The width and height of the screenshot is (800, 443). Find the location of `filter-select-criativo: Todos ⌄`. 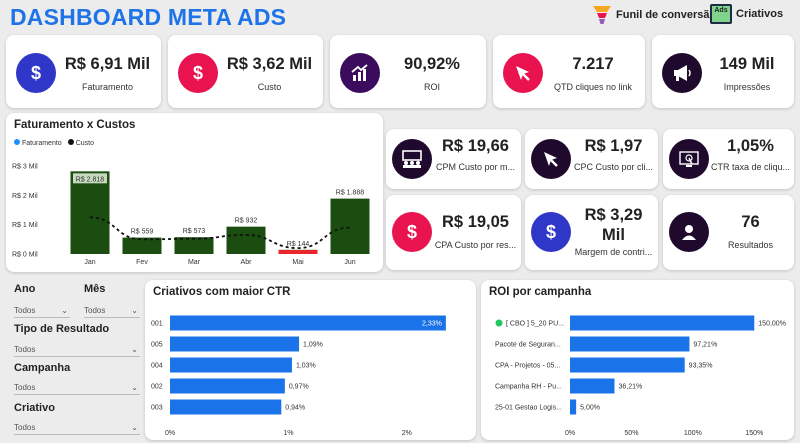

filter-select-criativo: Todos ⌄ is located at coordinates (77, 427).